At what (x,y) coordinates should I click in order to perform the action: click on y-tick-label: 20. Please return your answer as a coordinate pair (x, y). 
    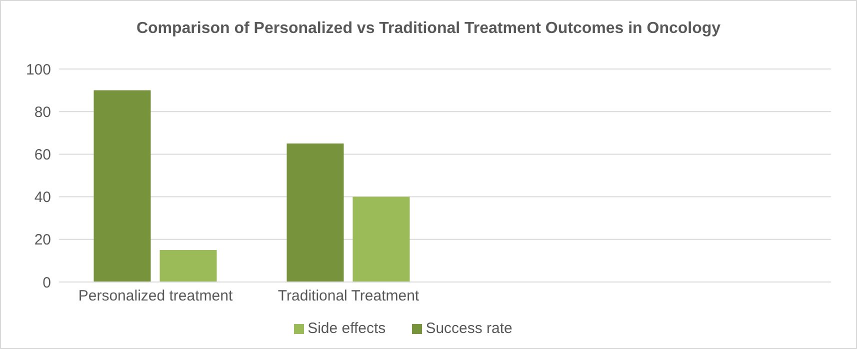
    Looking at the image, I should click on (42, 240).